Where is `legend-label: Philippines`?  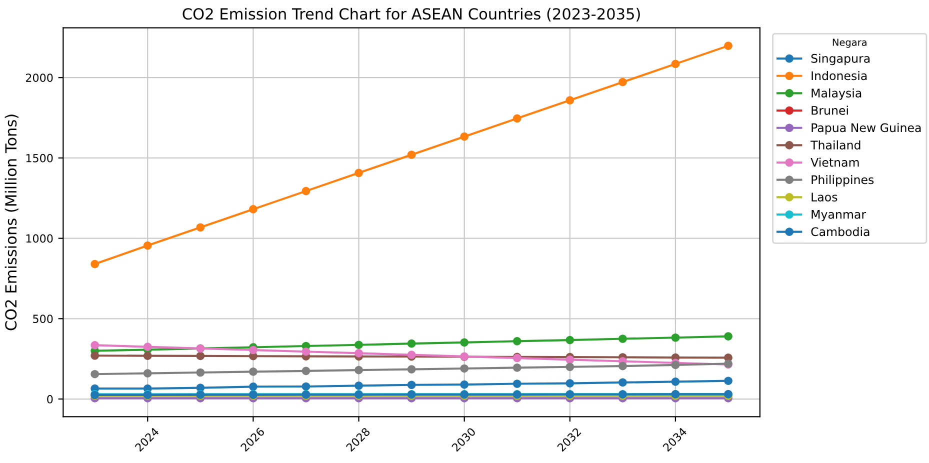 legend-label: Philippines is located at coordinates (843, 180).